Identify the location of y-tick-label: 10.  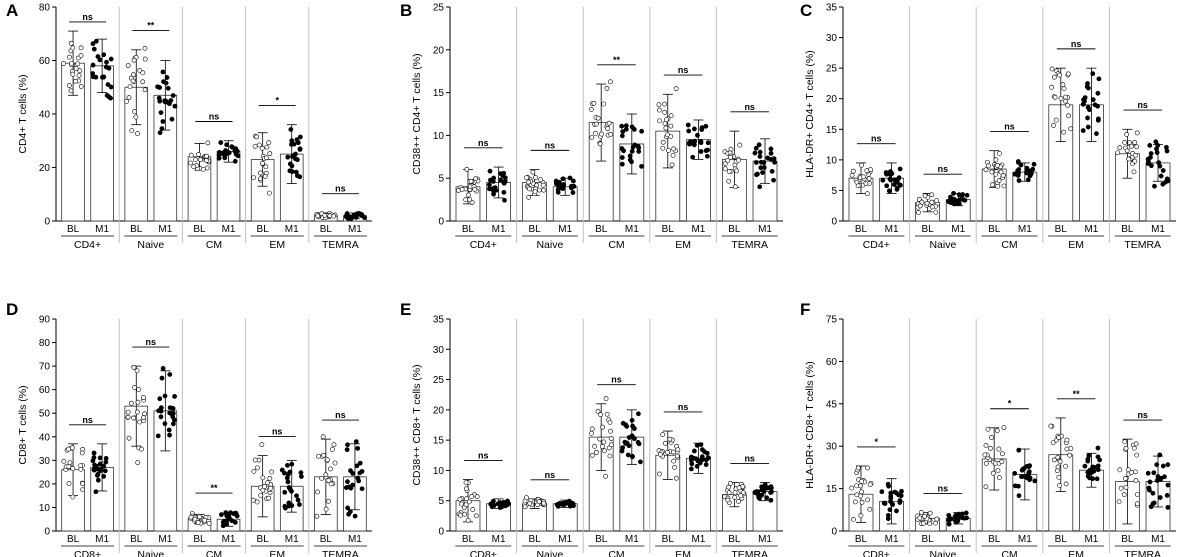
(832, 160).